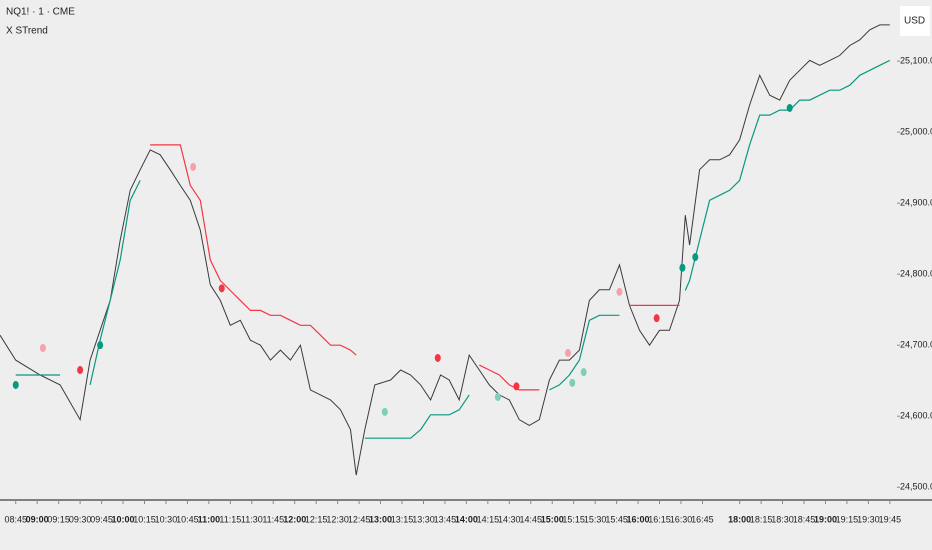  Describe the element at coordinates (316, 519) in the screenshot. I see `x-tick-label: 12:15` at that location.